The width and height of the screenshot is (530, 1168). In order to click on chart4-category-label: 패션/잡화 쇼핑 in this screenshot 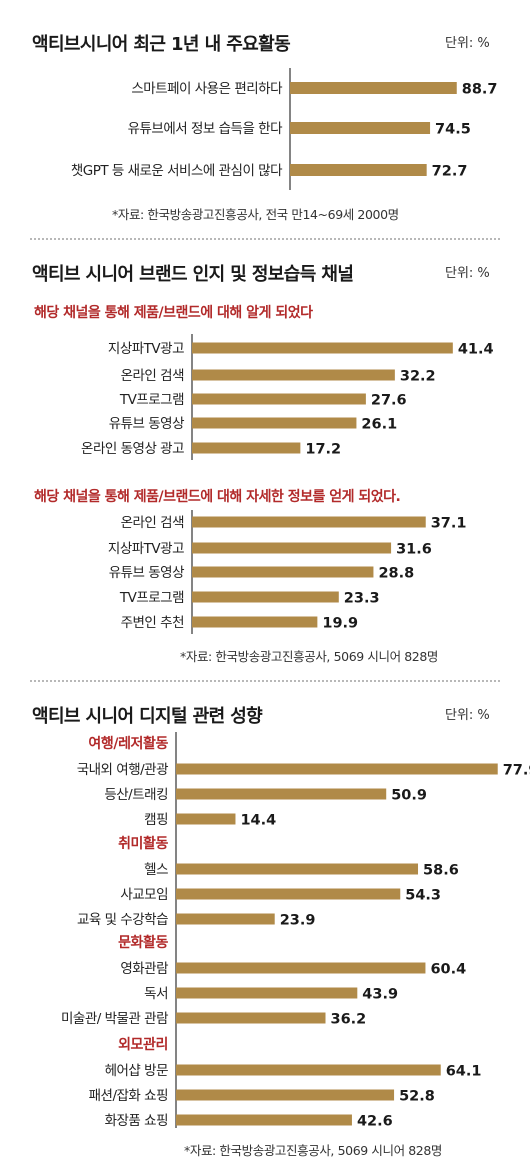, I will do `click(128, 1096)`.